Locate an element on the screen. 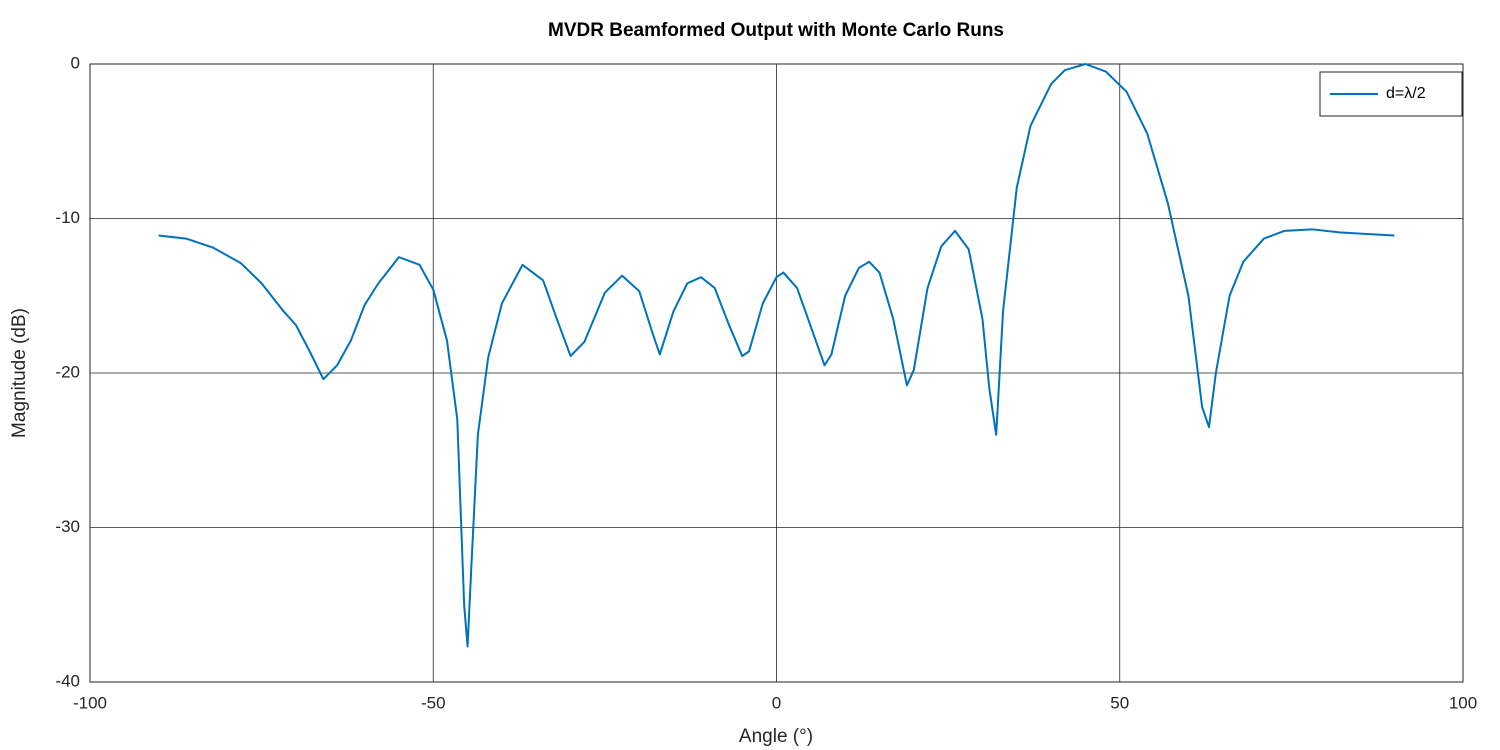 This screenshot has height=750, width=1500. y-tick-label: -10 is located at coordinates (67, 217).